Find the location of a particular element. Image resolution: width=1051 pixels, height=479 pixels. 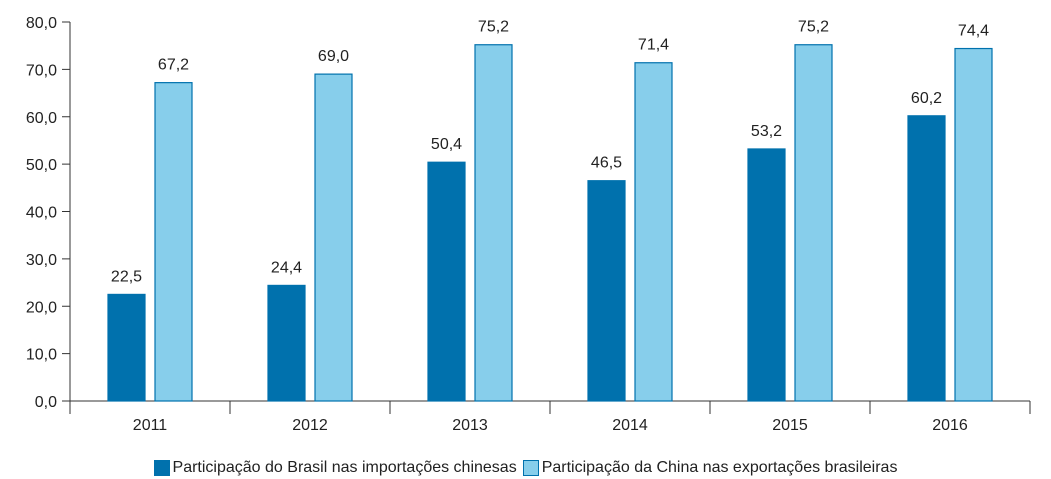

x-tick-label: 2011 is located at coordinates (150, 425).